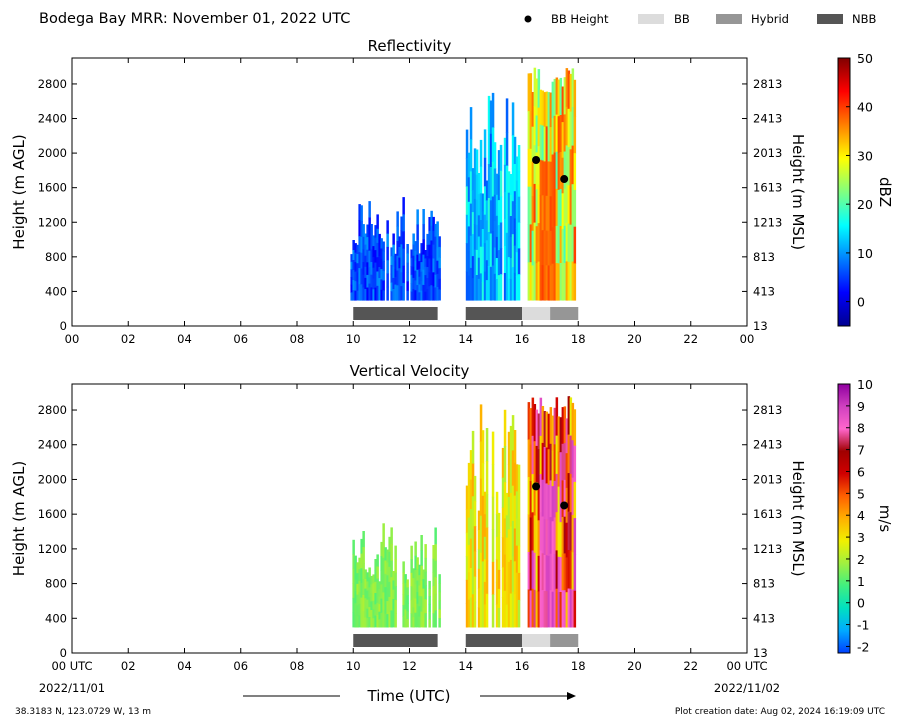  I want to click on echo-region, so click(493, 196).